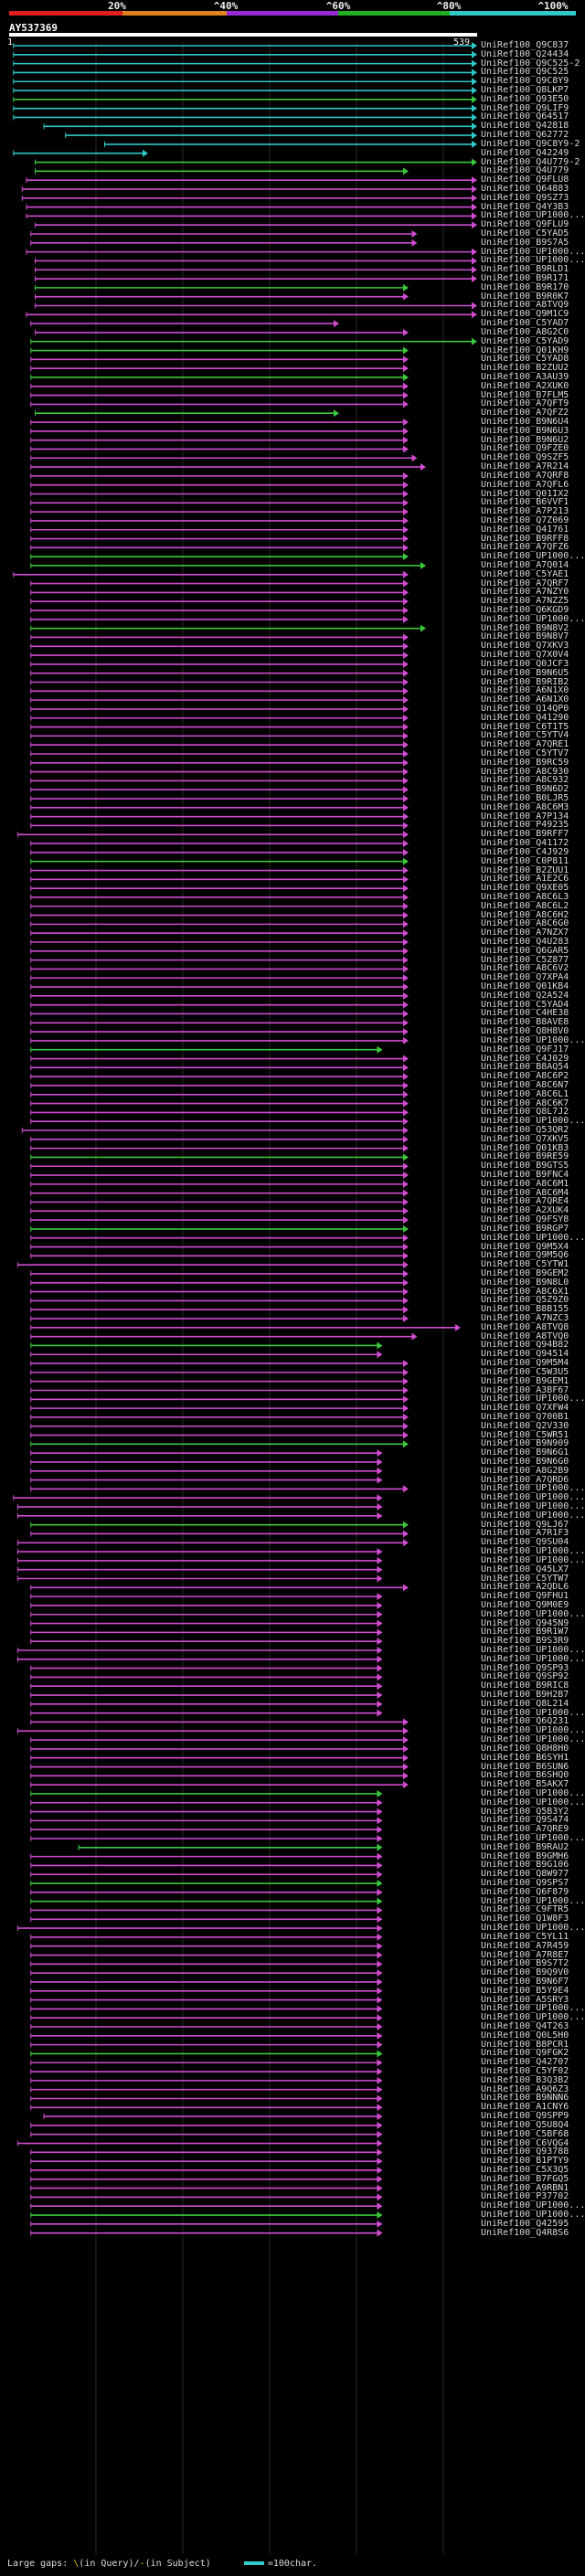 Image resolution: width=585 pixels, height=2576 pixels. I want to click on hit-label-link: UniRef100_A8G2C0, so click(525, 331).